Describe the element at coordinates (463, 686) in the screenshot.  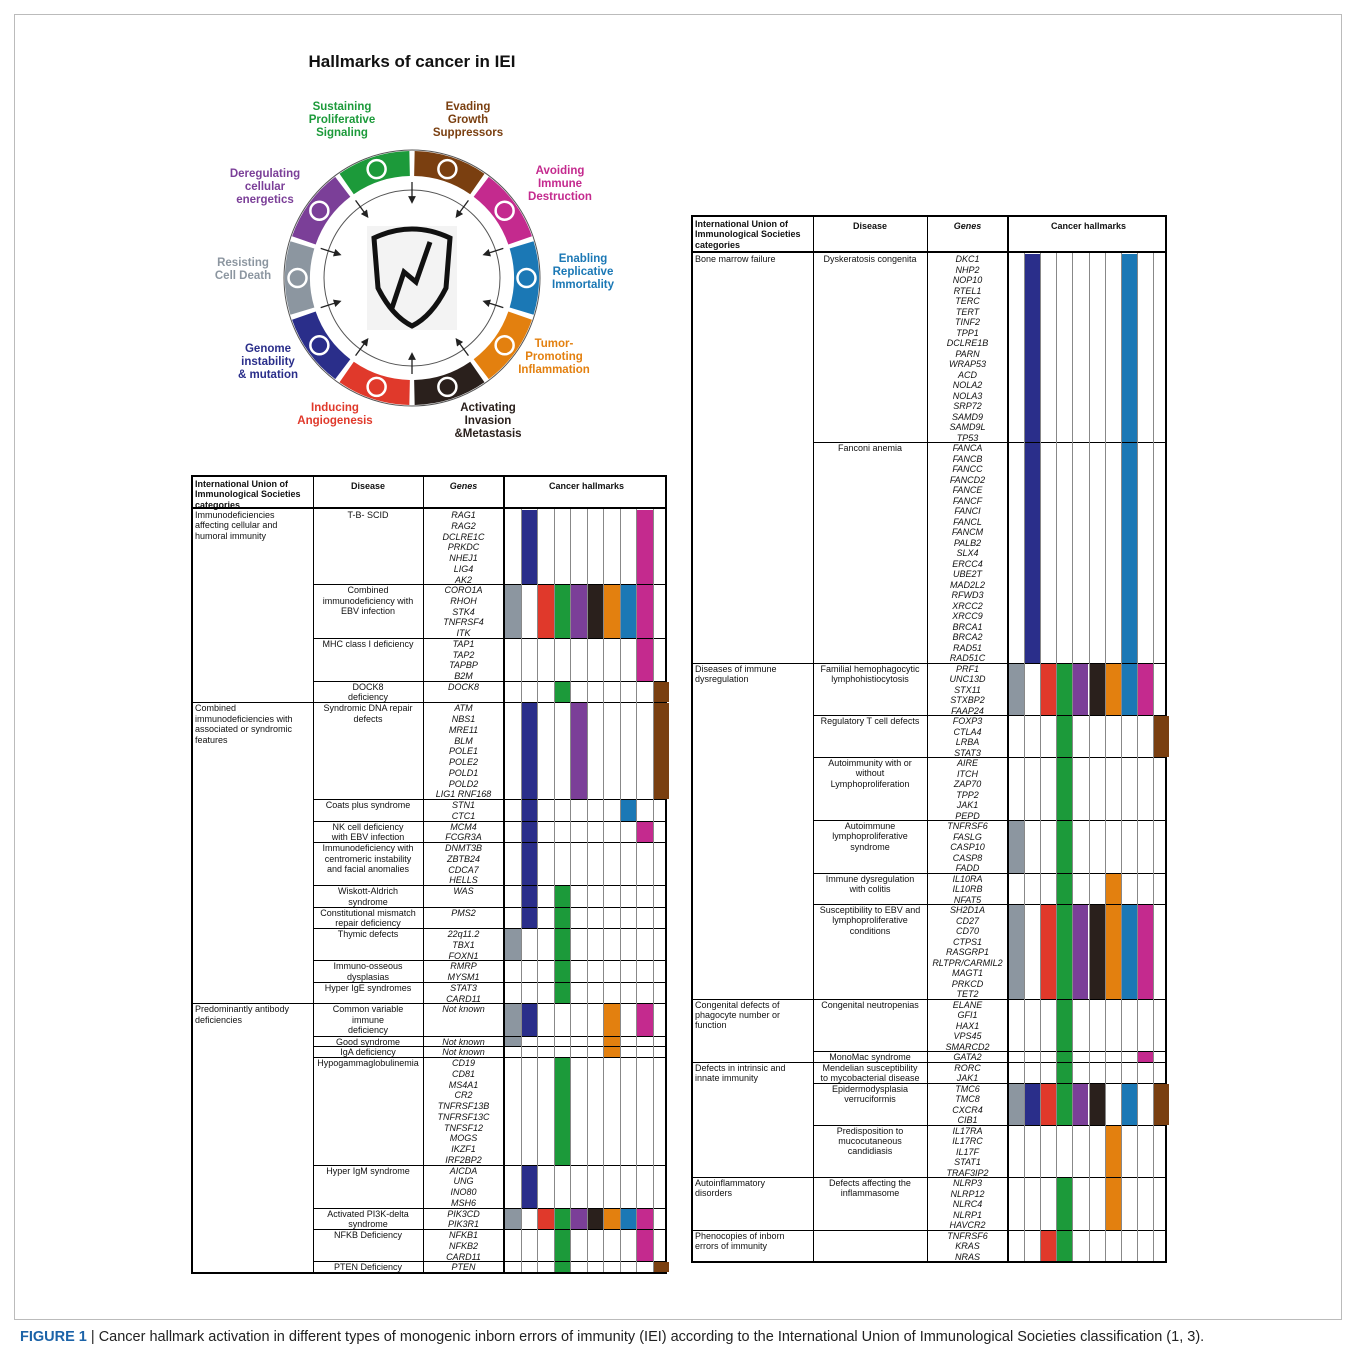
I see `gene-text: DOCK8` at that location.